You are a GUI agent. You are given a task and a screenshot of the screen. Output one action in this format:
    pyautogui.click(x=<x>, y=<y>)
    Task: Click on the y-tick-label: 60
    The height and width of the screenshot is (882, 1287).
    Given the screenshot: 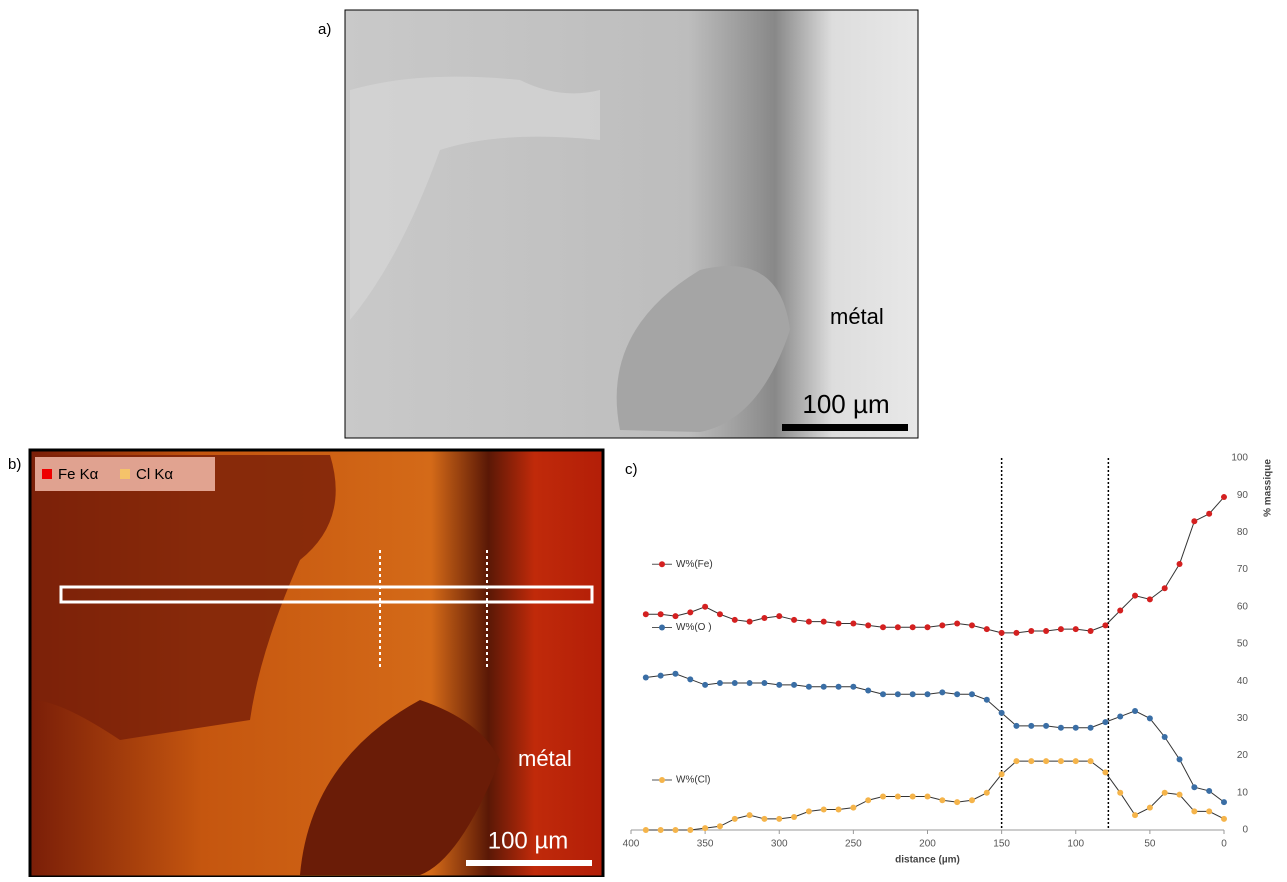 What is the action you would take?
    pyautogui.click(x=1243, y=606)
    